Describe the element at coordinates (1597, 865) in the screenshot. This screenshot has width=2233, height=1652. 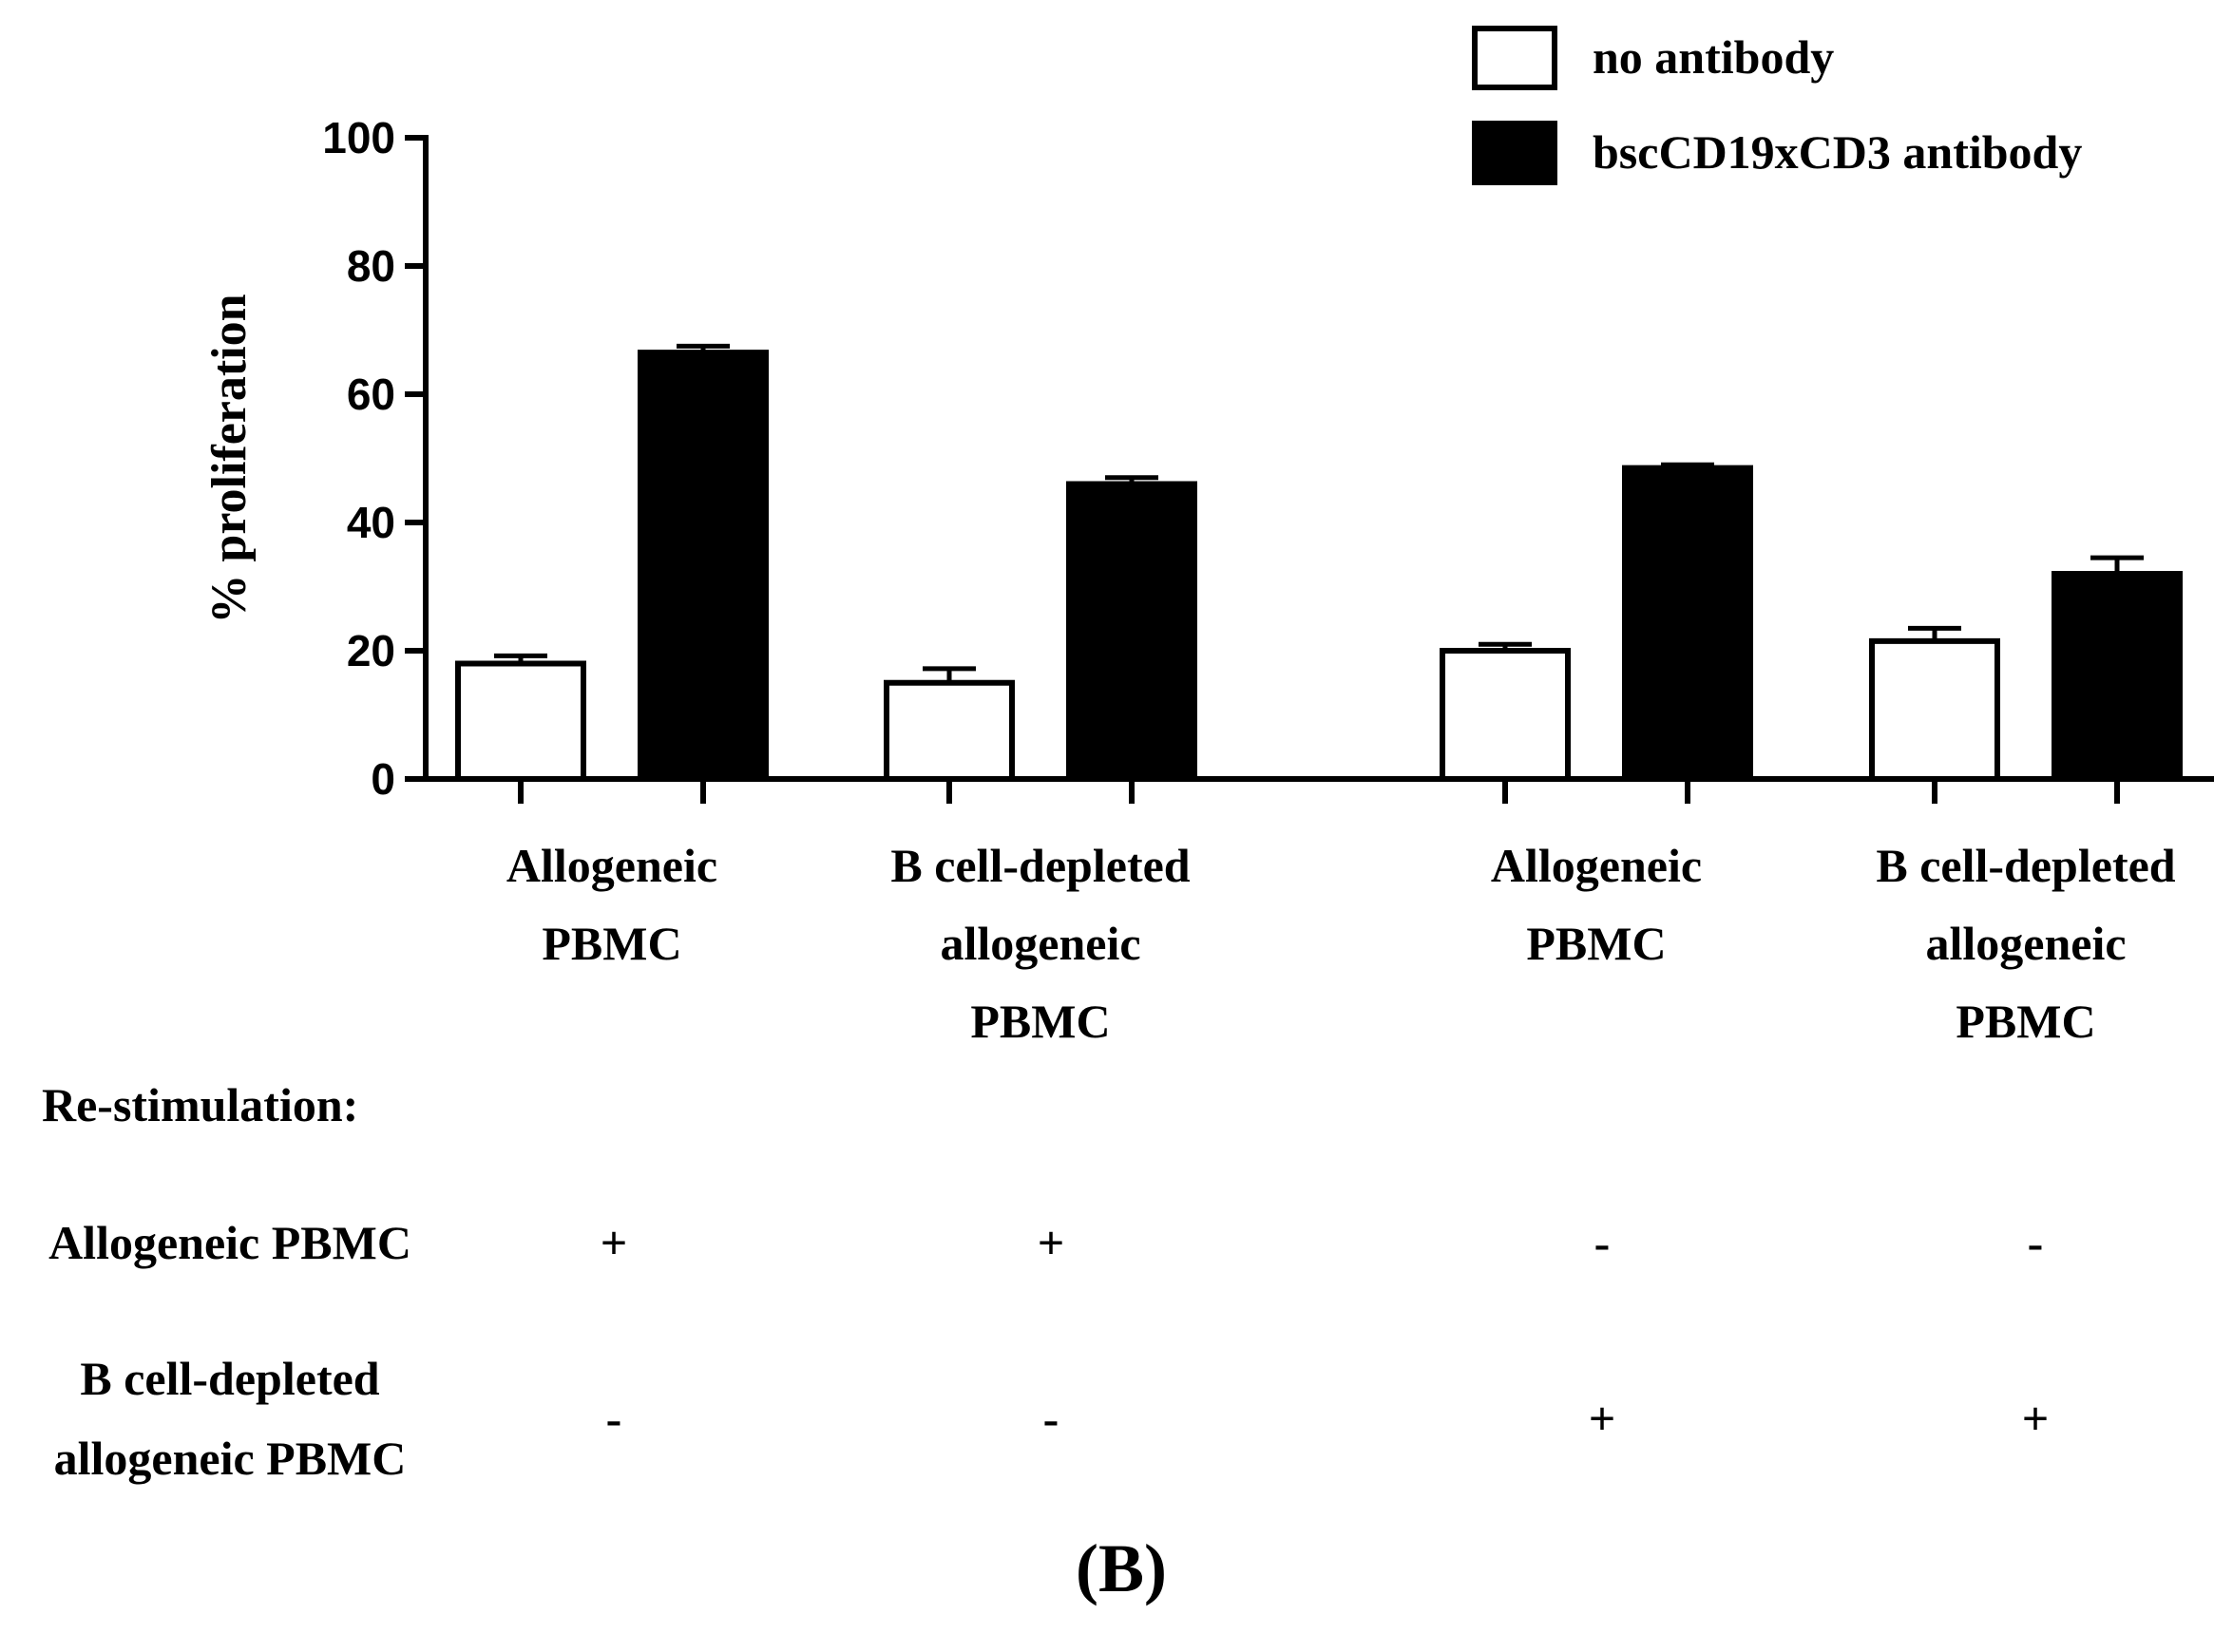
I see `x-category-label-3: Allogeneic` at that location.